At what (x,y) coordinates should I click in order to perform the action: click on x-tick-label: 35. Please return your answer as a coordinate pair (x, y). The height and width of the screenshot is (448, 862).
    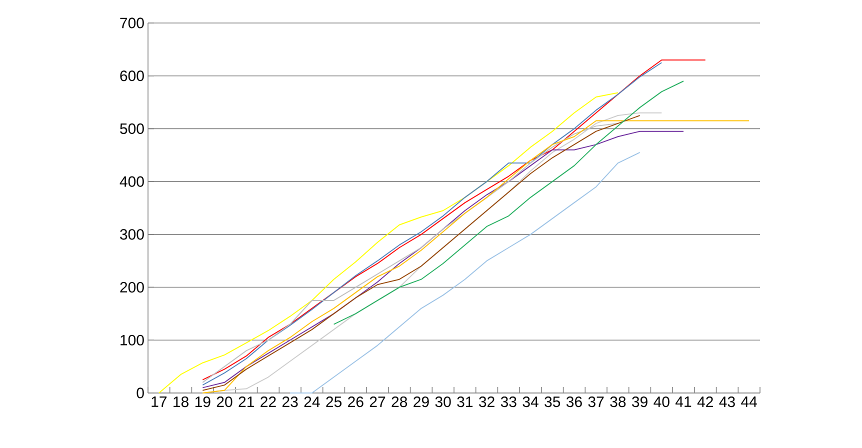
    Looking at the image, I should click on (552, 402).